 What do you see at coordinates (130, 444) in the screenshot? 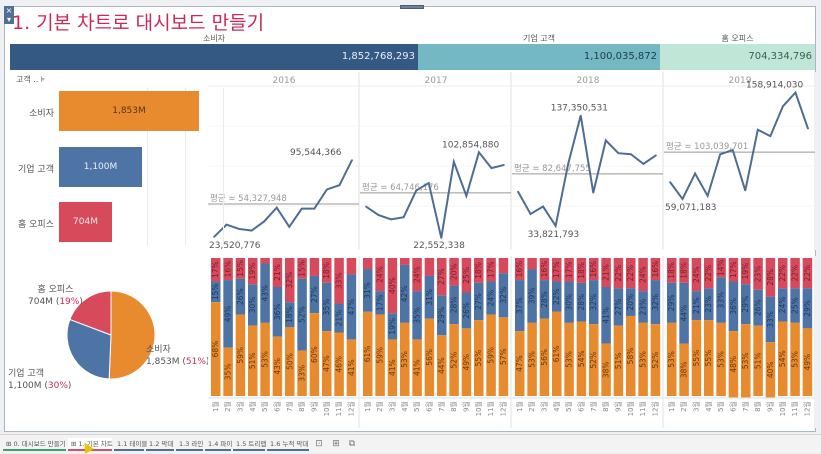
I see `sheet-tab: 1.1 테이블` at bounding box center [130, 444].